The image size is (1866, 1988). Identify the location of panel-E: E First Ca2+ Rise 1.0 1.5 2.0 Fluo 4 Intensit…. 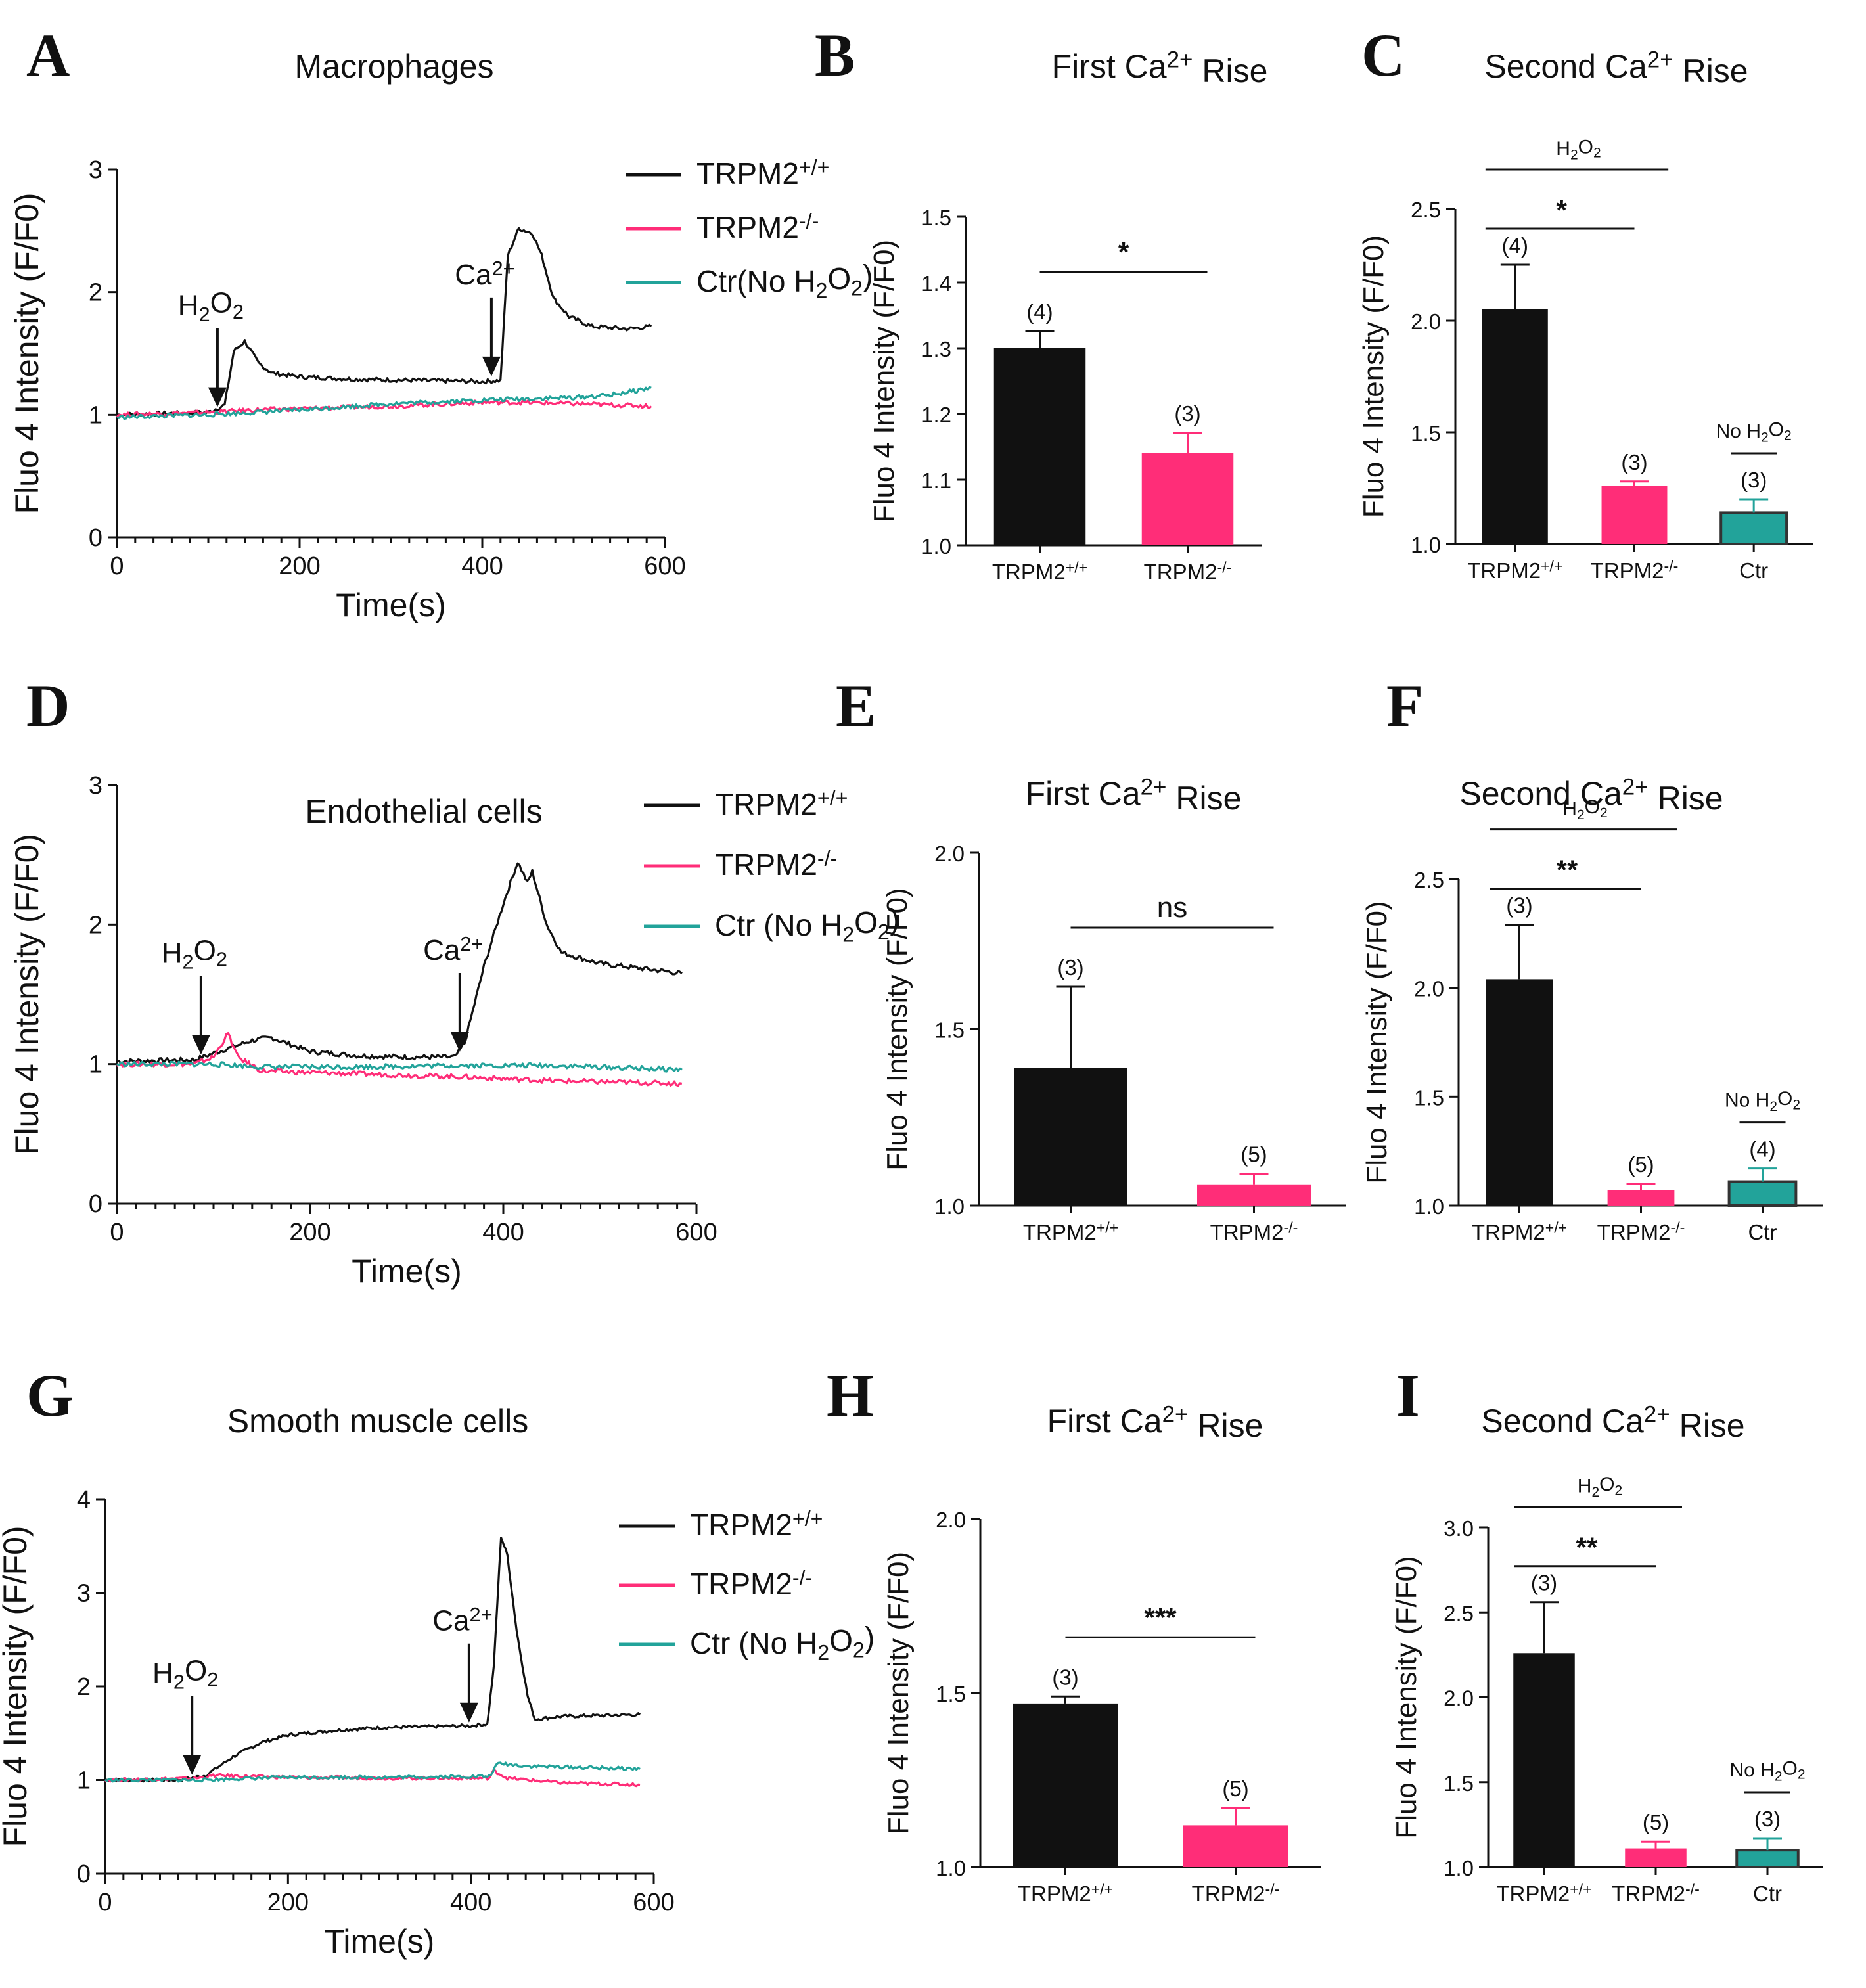
(1091, 958).